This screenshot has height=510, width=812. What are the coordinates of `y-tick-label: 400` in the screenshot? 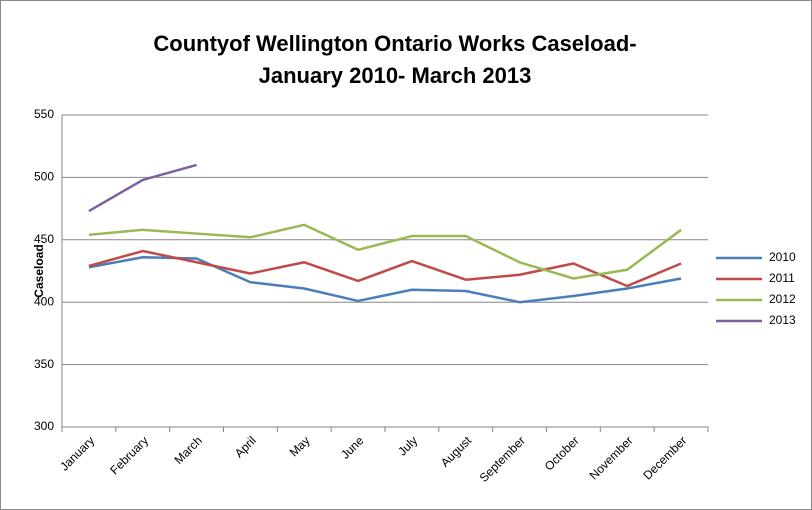 It's located at (44, 301).